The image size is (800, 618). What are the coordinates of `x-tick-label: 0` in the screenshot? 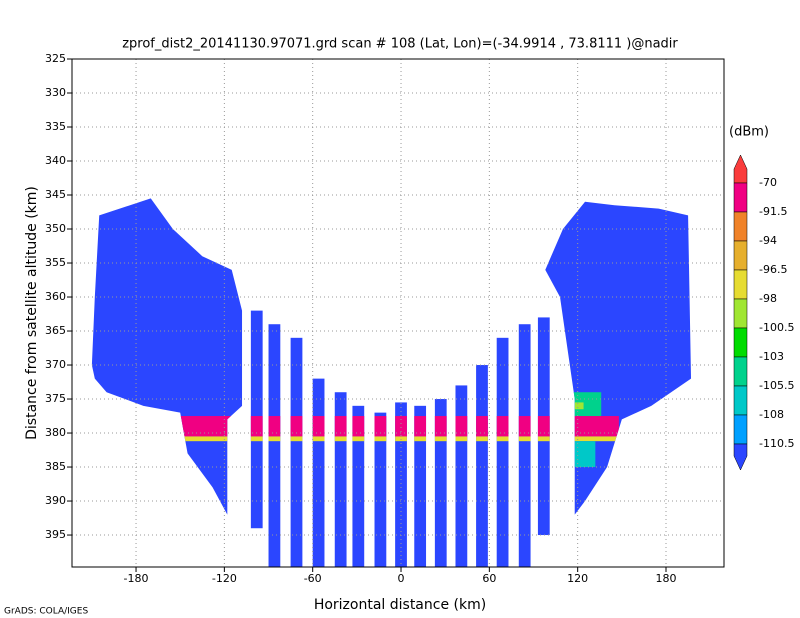 It's located at (401, 578).